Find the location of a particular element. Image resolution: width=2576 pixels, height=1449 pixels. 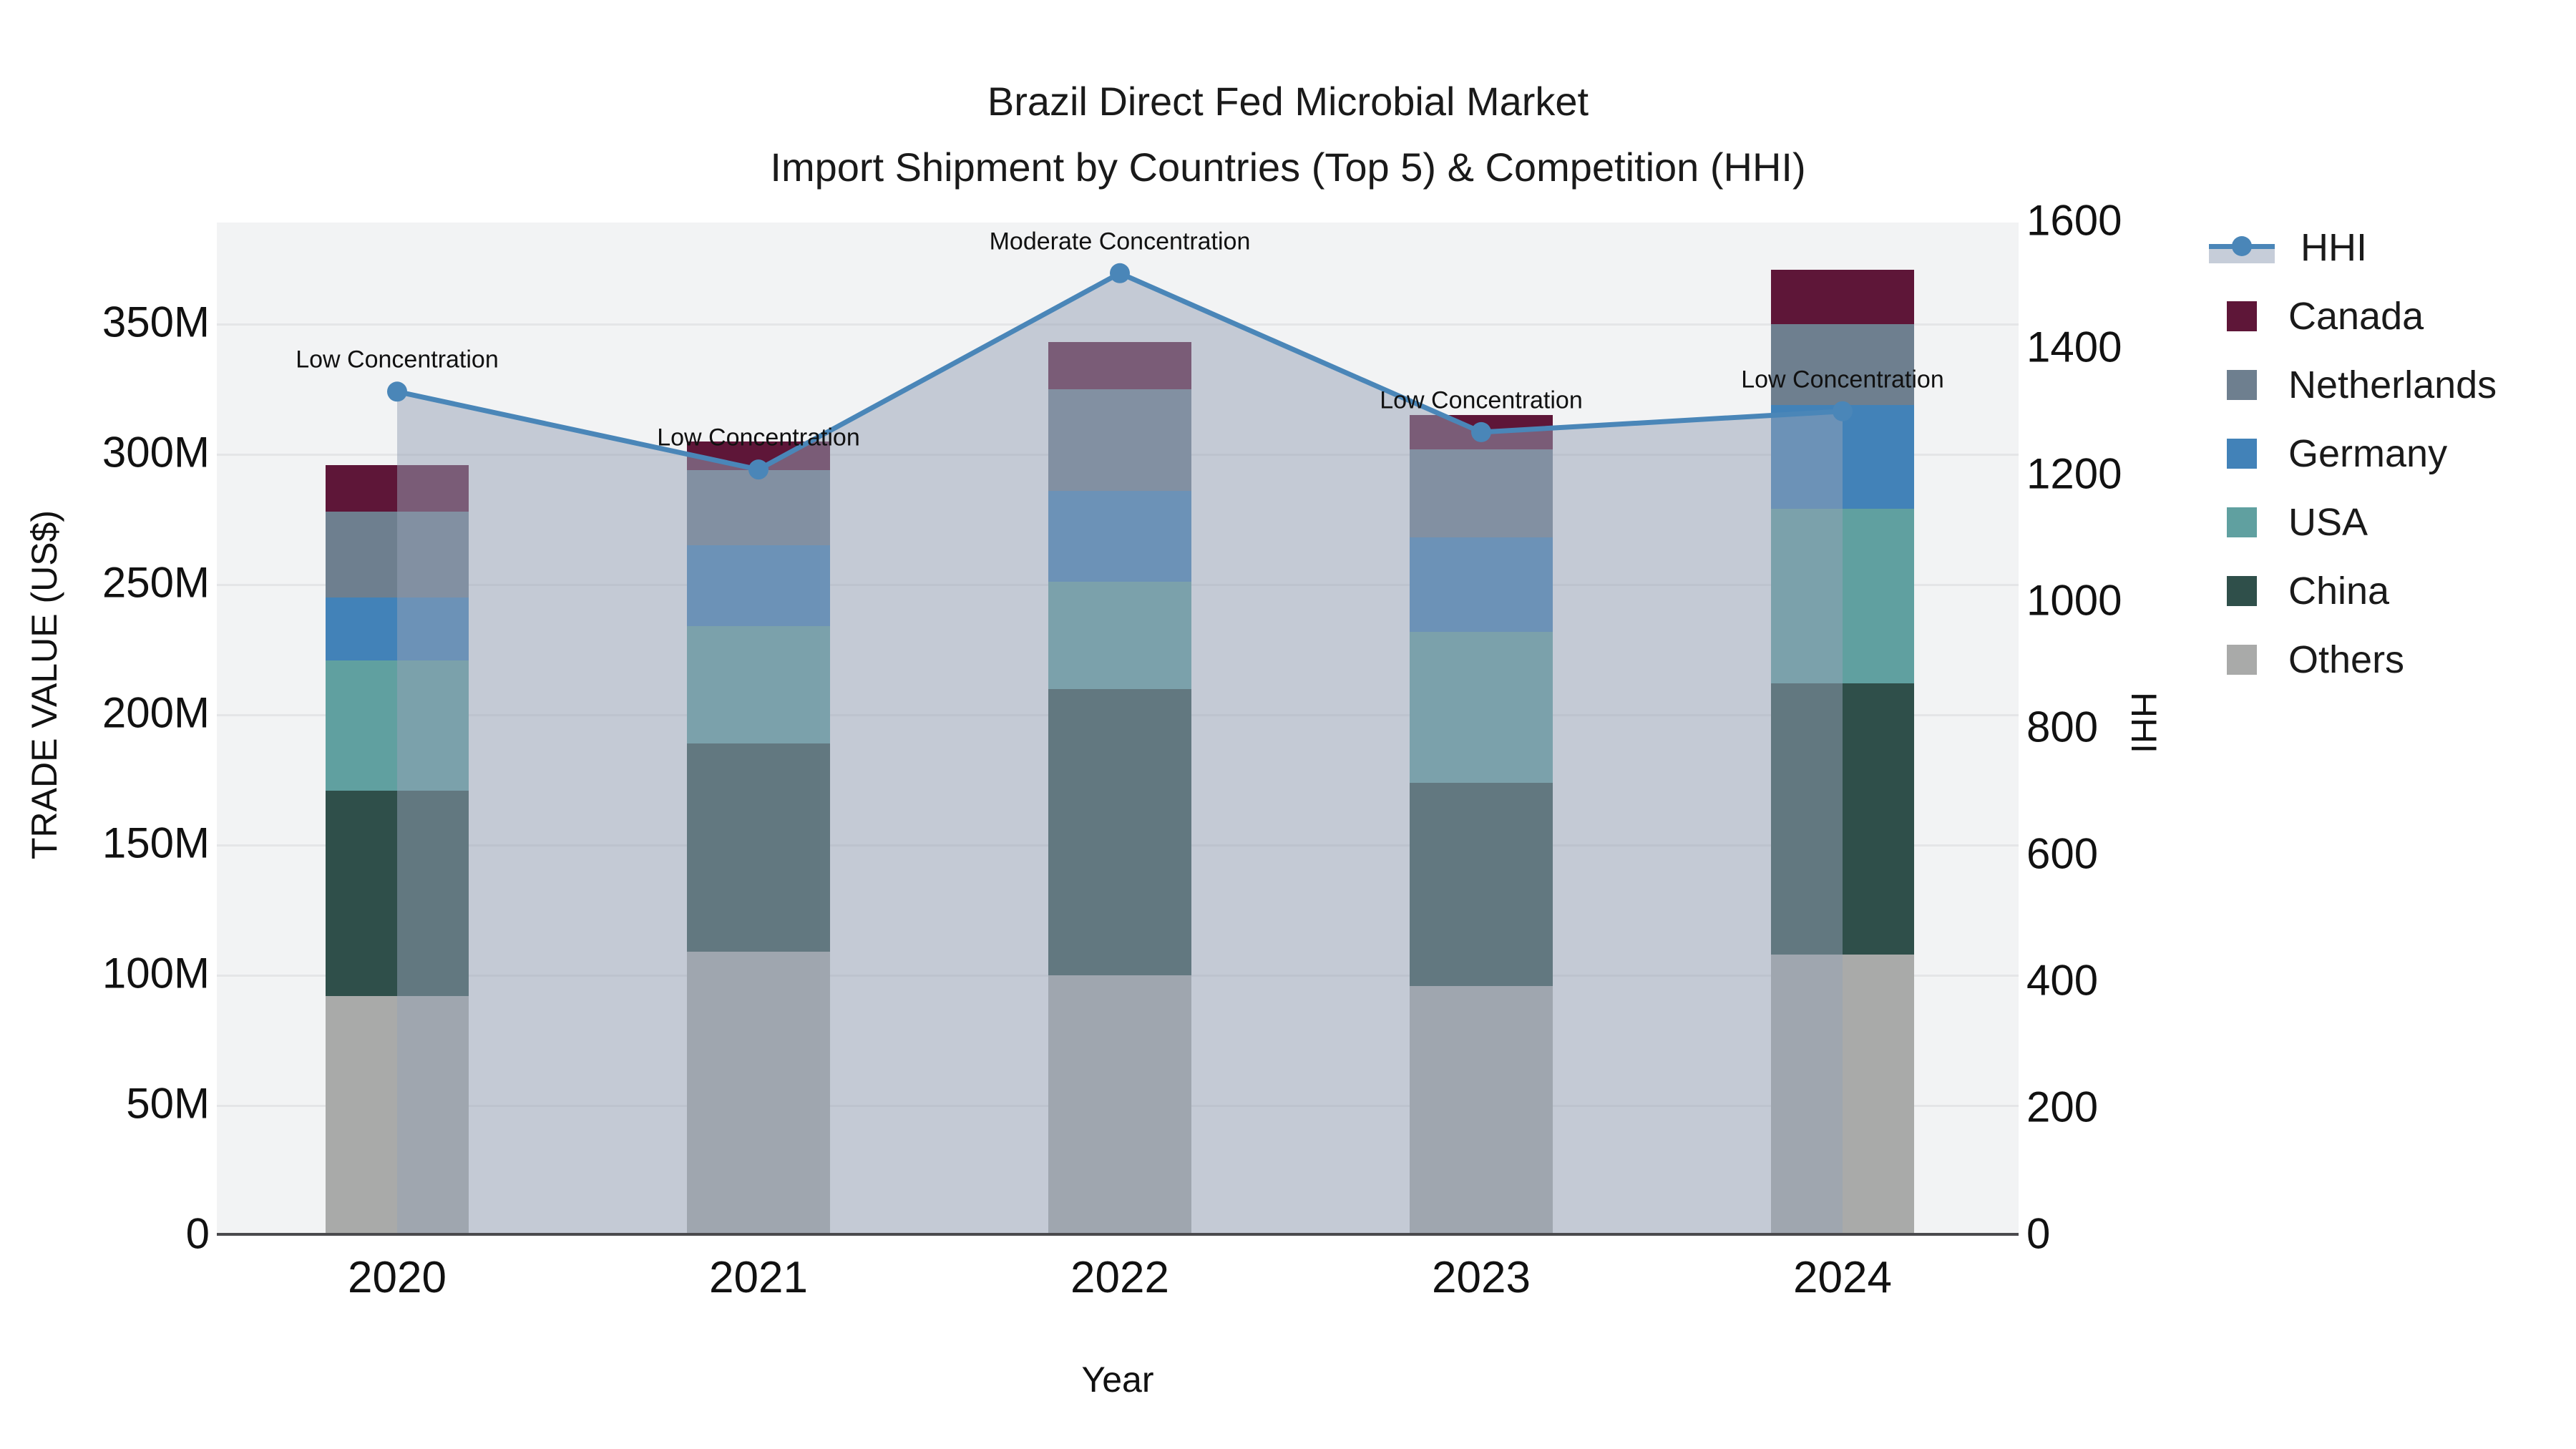

legend-item-usa: USA is located at coordinates (2286, 522).